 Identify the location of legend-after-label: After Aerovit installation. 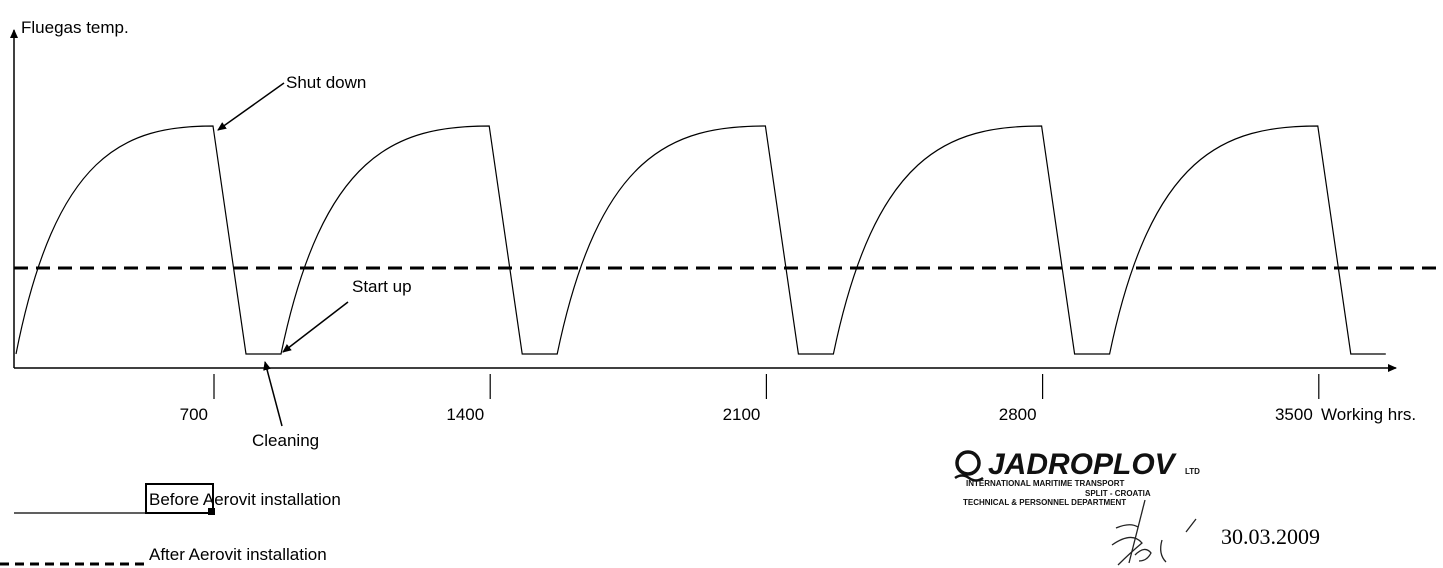
(238, 554).